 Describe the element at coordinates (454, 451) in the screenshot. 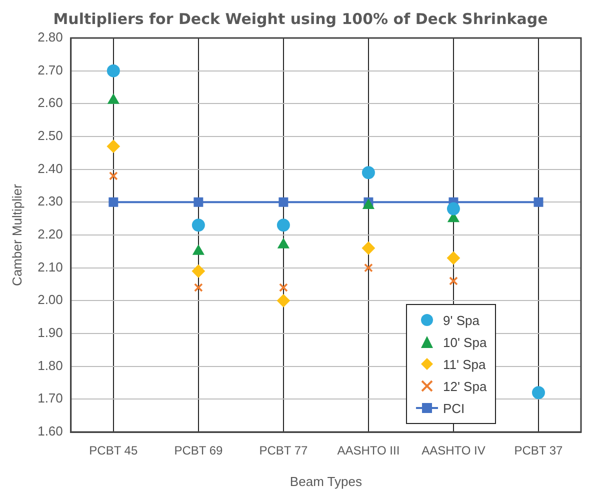

I see `x-tick-label: AASHTO IV` at that location.